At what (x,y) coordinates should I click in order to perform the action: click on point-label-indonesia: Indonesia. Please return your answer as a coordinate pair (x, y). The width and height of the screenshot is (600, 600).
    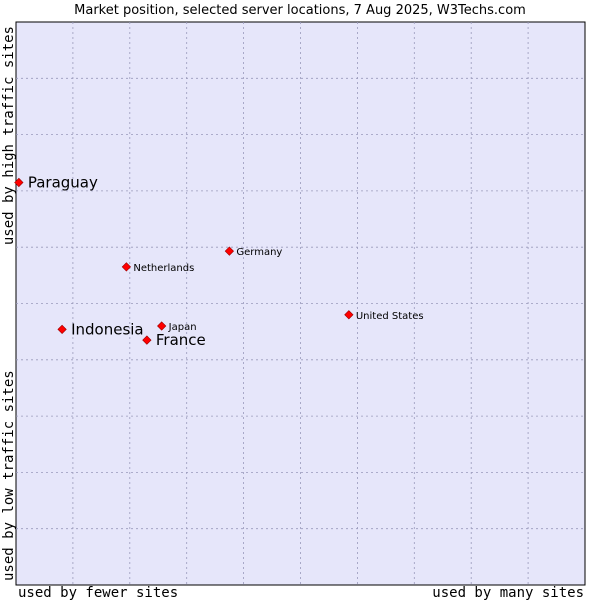
    Looking at the image, I should click on (107, 329).